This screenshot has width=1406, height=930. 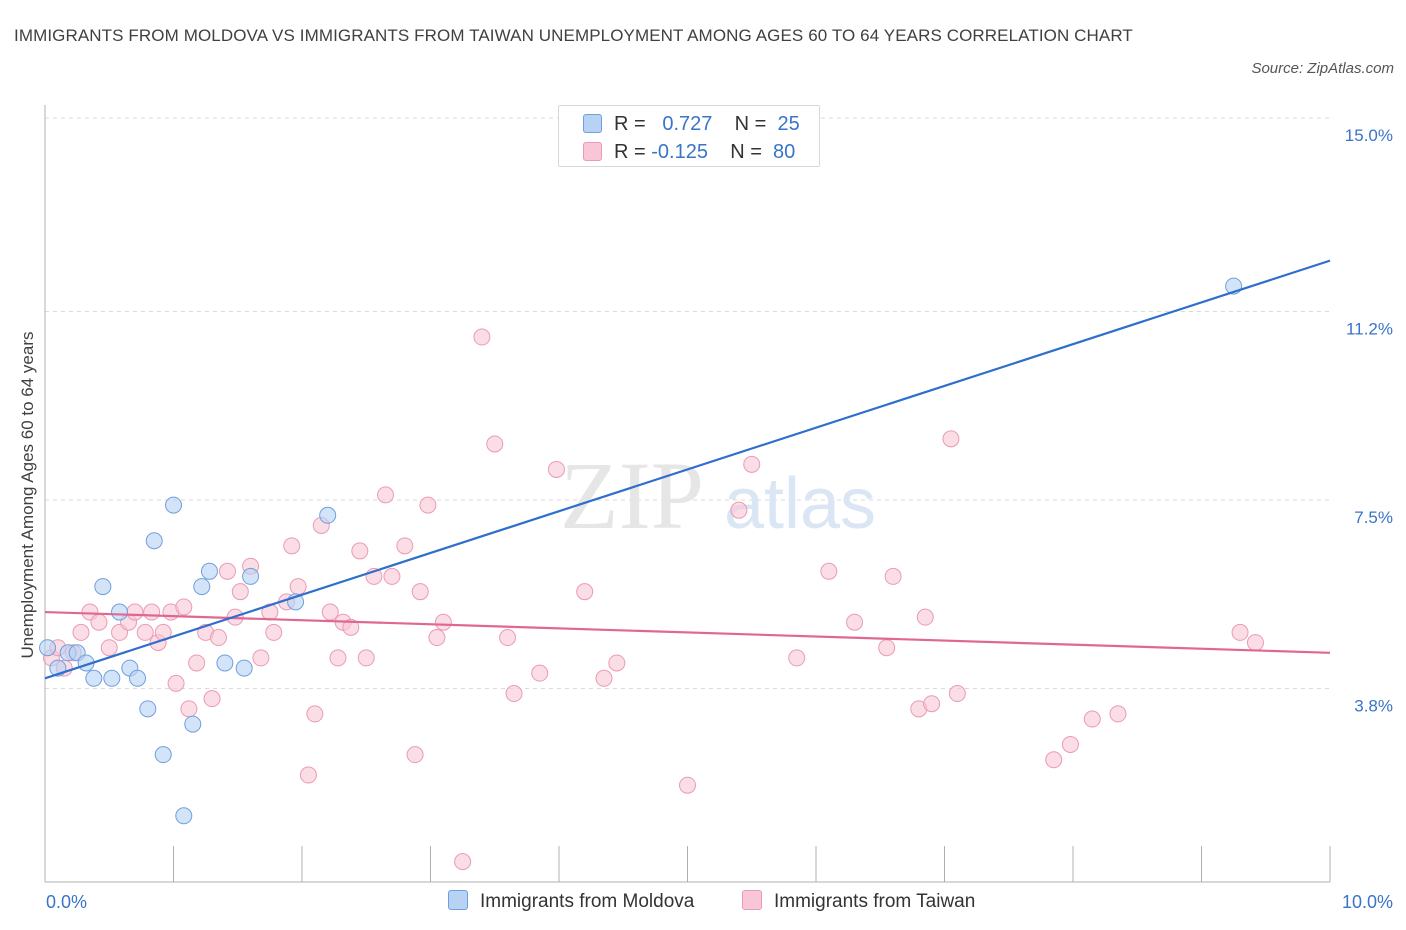 What do you see at coordinates (458, 900) in the screenshot?
I see `moldova-legend-swatch` at bounding box center [458, 900].